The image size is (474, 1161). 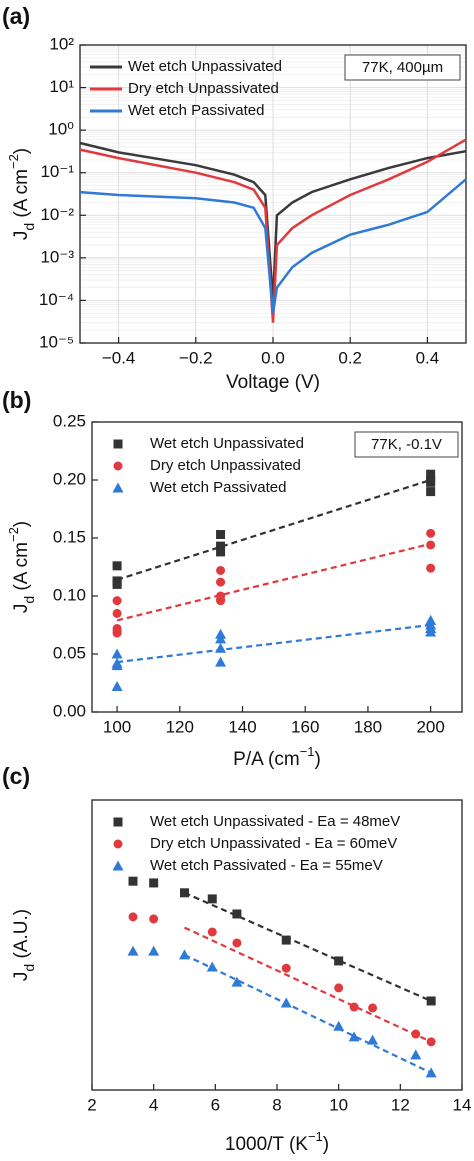 I want to click on legend-label: Wet etch Passivated, so click(x=218, y=487).